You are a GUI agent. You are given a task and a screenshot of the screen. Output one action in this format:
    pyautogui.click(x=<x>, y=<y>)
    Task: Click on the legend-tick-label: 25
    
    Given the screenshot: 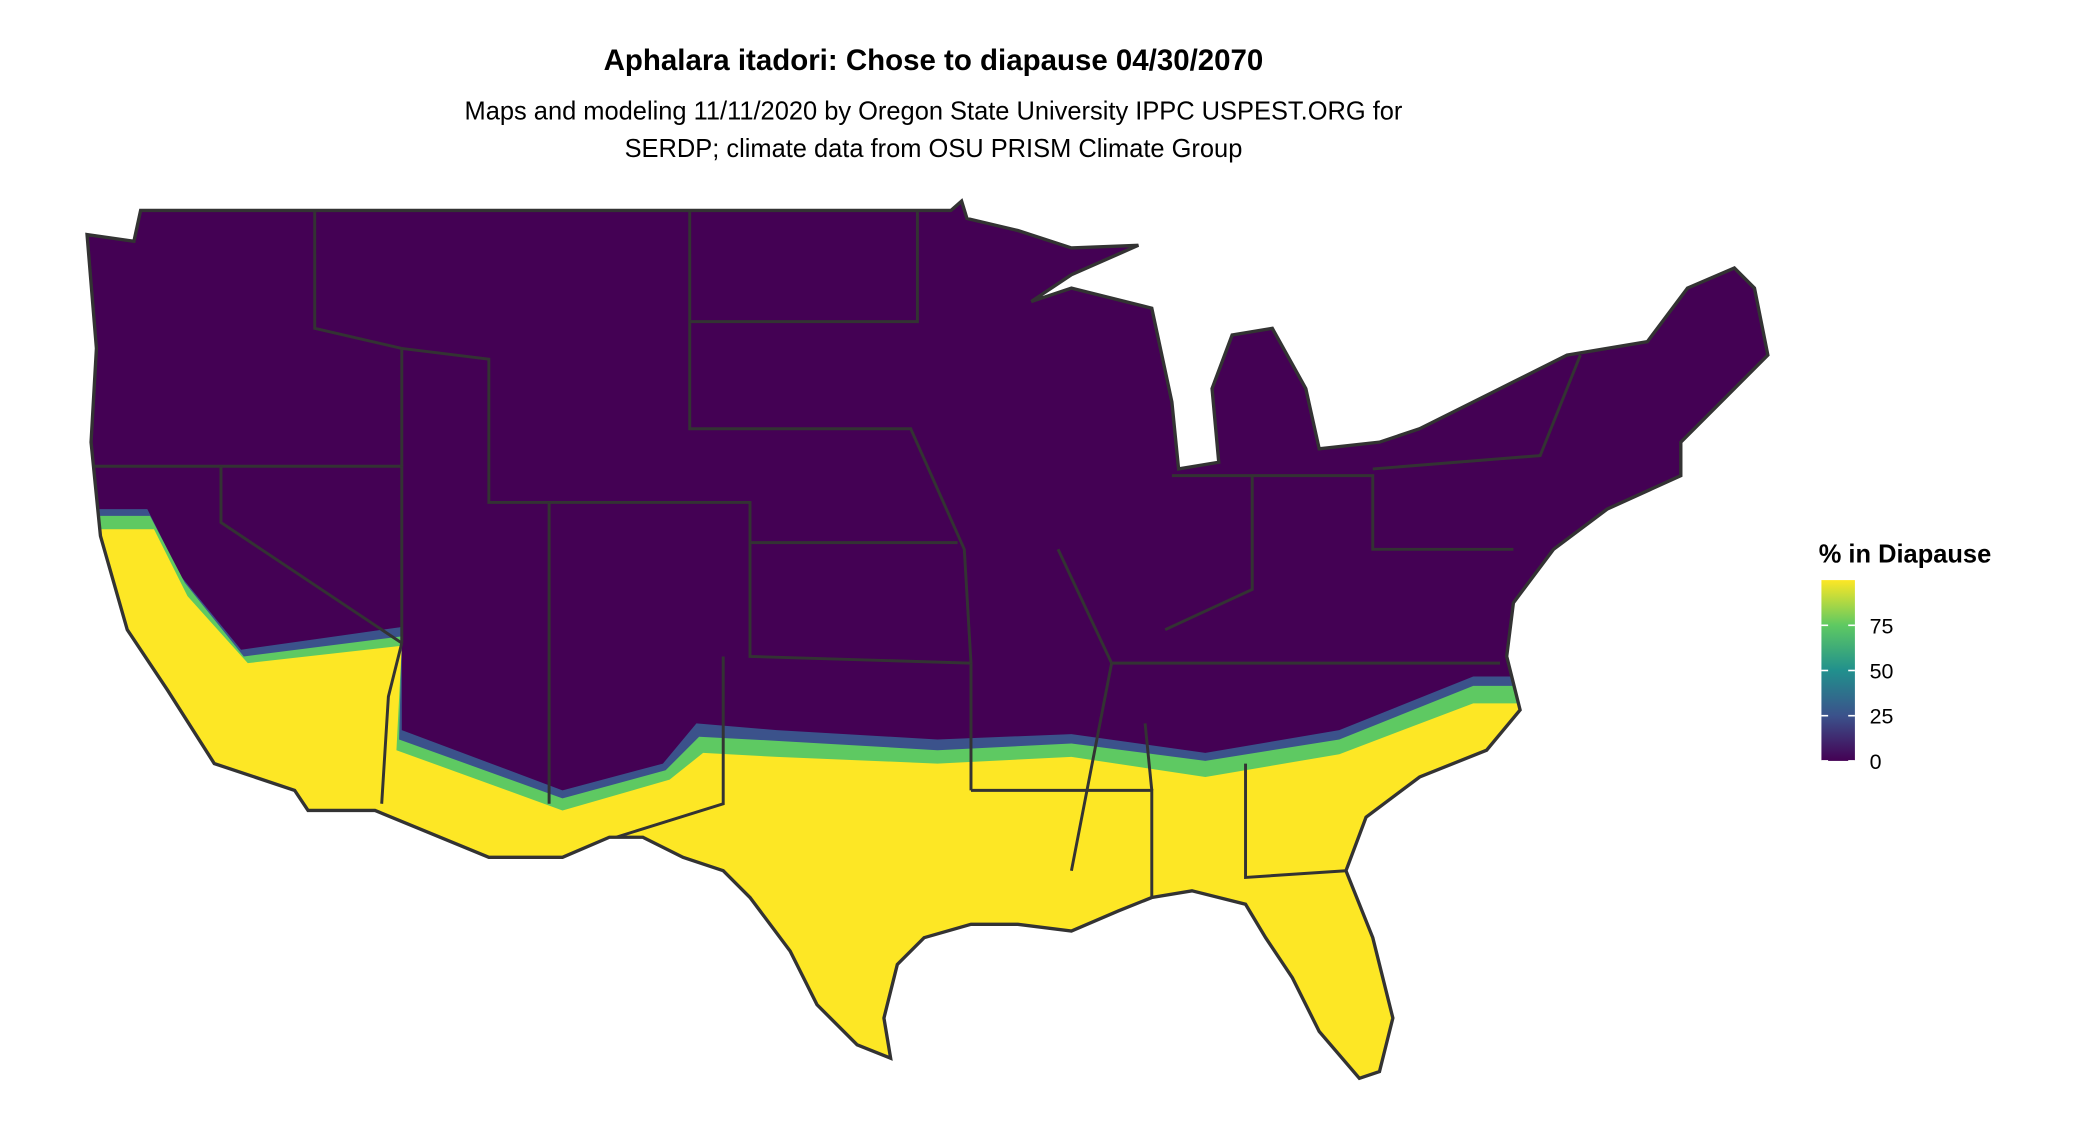 What is the action you would take?
    pyautogui.click(x=1882, y=717)
    